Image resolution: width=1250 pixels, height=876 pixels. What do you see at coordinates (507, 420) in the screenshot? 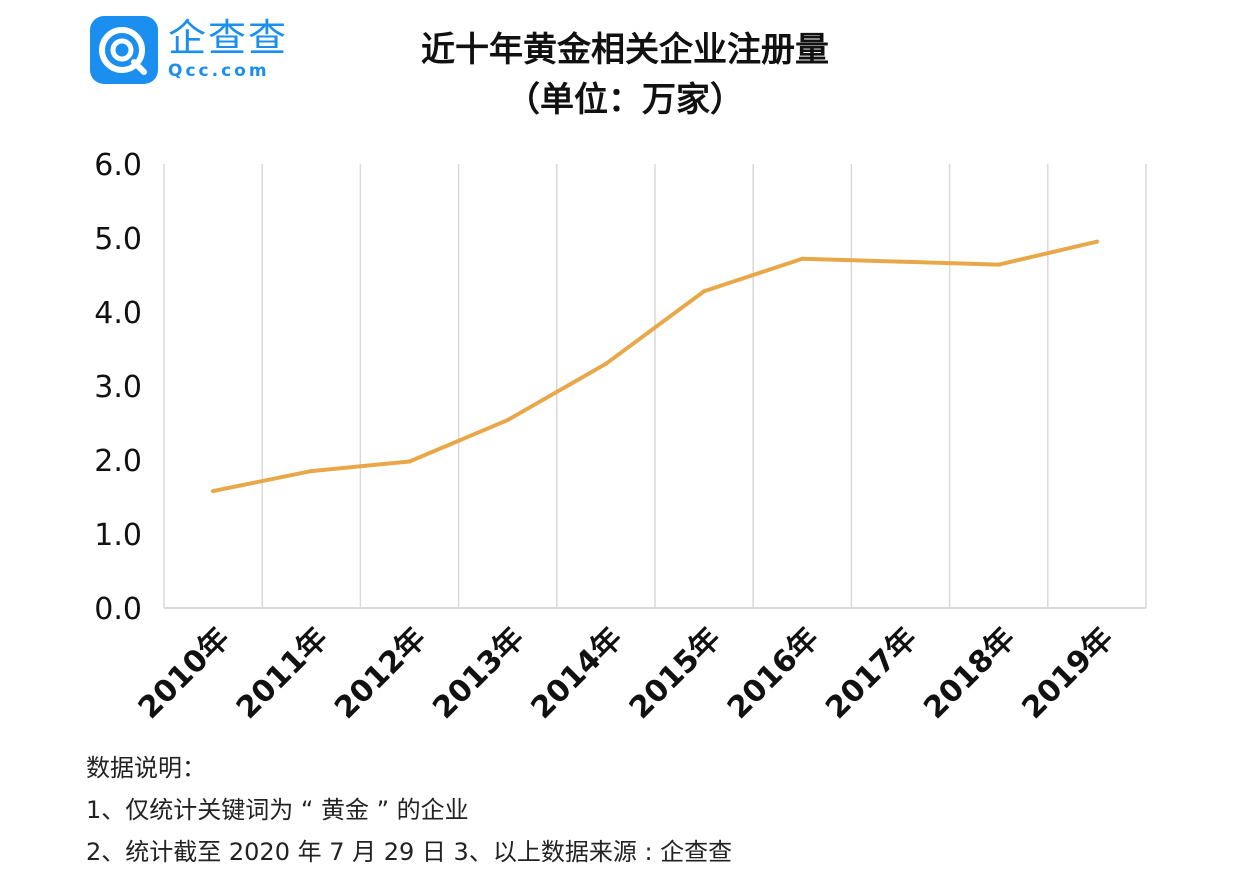
I see `data-point-2013年` at bounding box center [507, 420].